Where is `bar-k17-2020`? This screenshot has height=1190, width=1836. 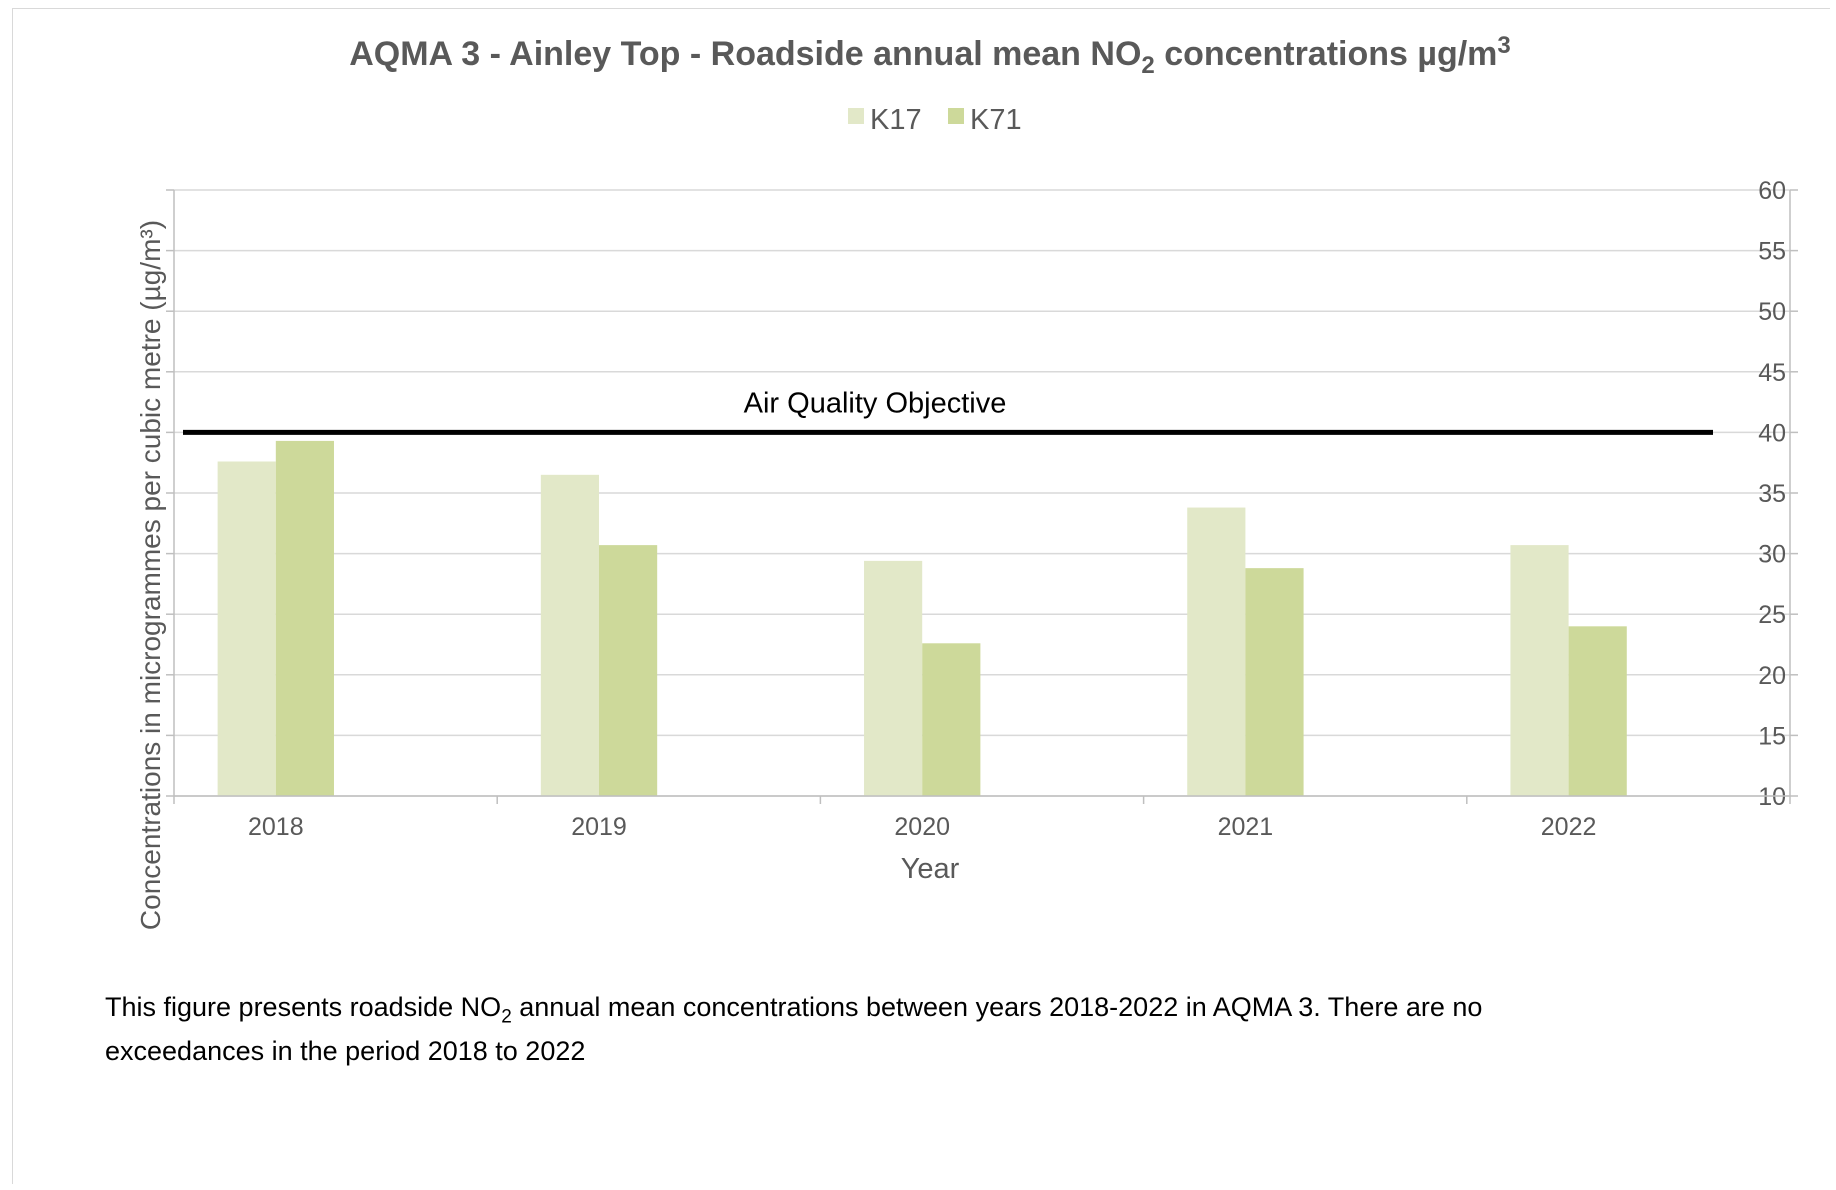 bar-k17-2020 is located at coordinates (893, 678).